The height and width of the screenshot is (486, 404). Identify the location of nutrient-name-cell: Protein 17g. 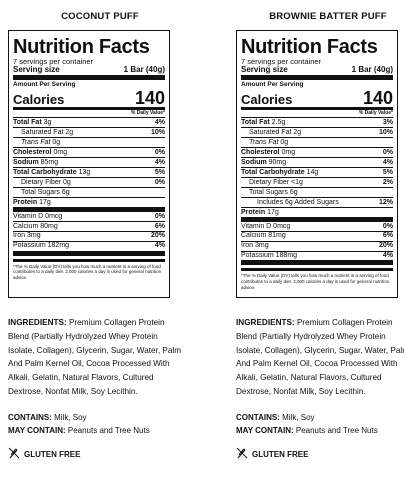
(260, 212).